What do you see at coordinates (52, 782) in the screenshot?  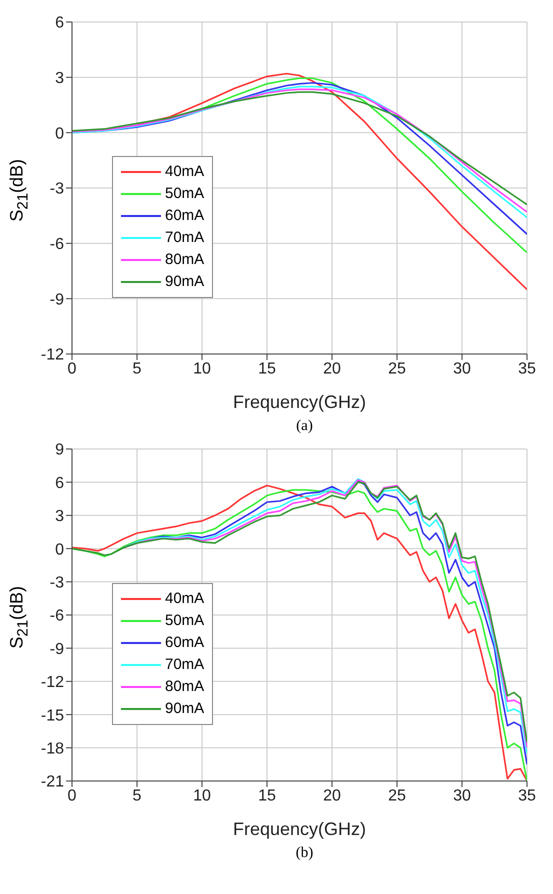 I see `y-tick-label: -21` at bounding box center [52, 782].